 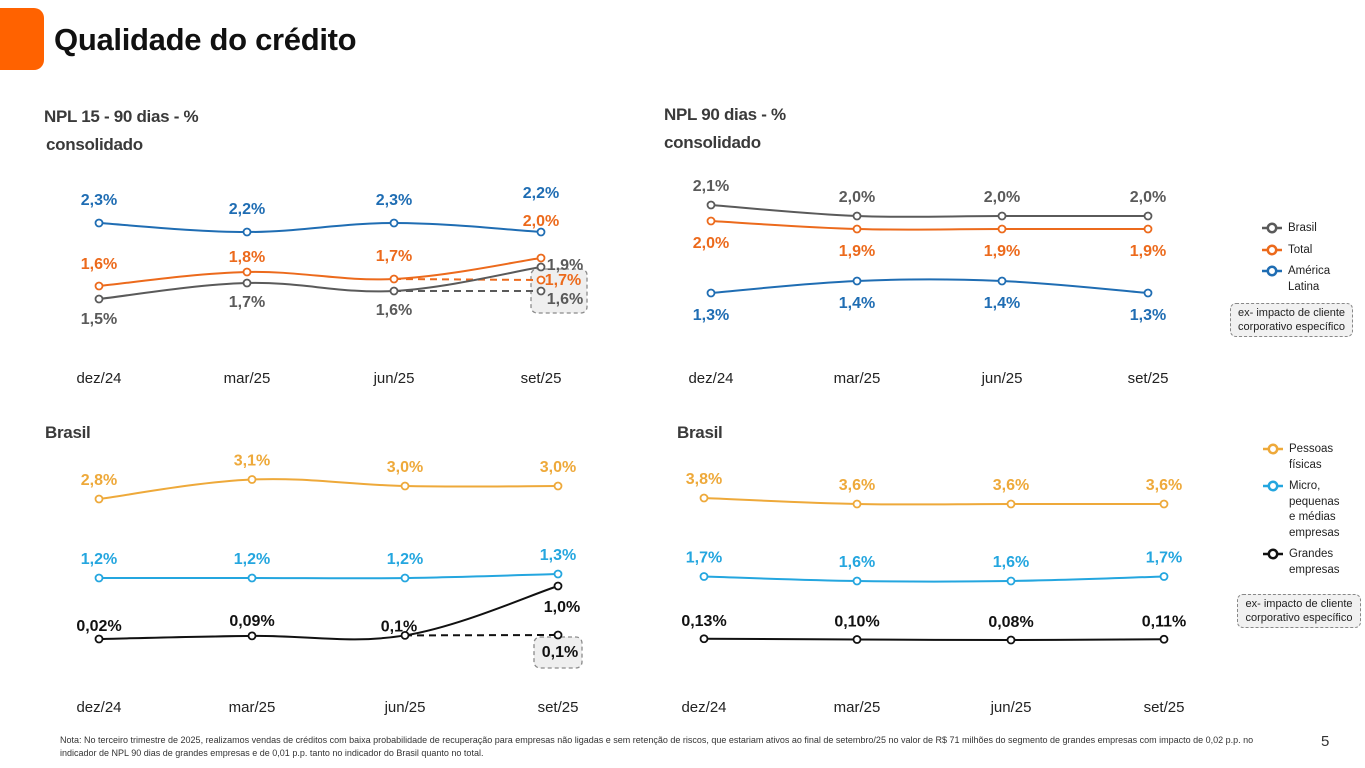 What do you see at coordinates (1010, 622) in the screenshot?
I see `data-label: 0,08%` at bounding box center [1010, 622].